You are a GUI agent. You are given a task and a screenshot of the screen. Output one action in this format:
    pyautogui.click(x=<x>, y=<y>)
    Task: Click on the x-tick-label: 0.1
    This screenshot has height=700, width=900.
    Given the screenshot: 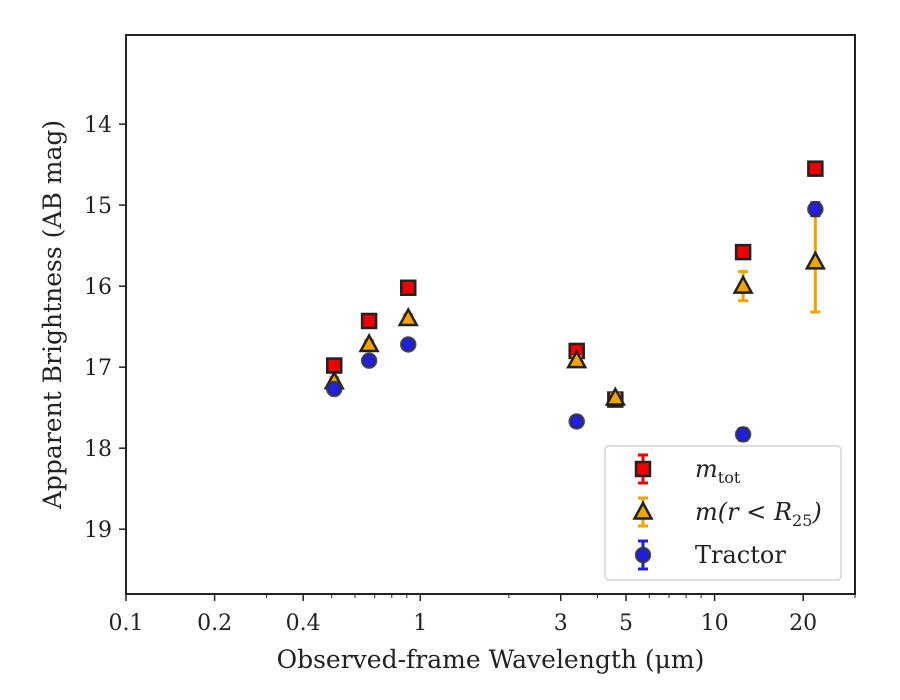 What is the action you would take?
    pyautogui.click(x=126, y=623)
    